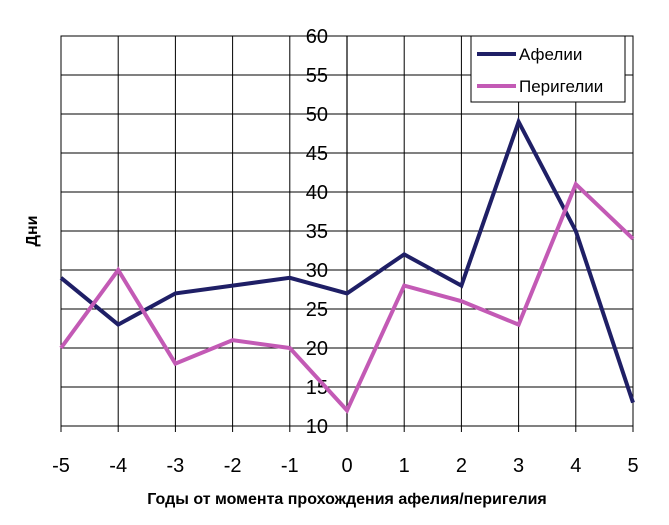 This screenshot has width=669, height=525. What do you see at coordinates (176, 466) in the screenshot?
I see `x-tick-label: -3` at bounding box center [176, 466].